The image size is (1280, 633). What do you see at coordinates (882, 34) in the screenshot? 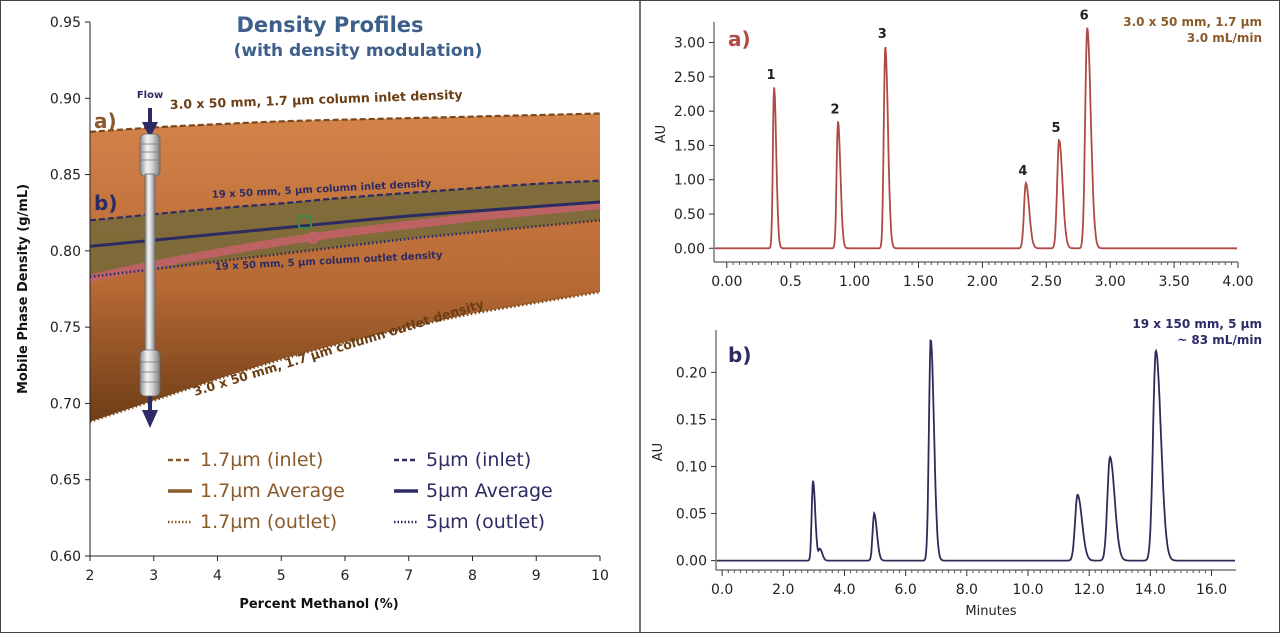
I see `peak-label: 3` at bounding box center [882, 34].